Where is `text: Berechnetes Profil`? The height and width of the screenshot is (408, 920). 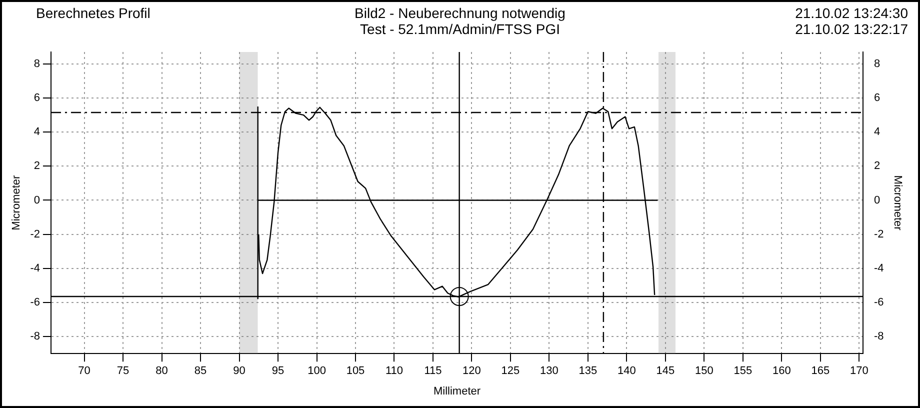 text: Berechnetes Profil is located at coordinates (93, 13).